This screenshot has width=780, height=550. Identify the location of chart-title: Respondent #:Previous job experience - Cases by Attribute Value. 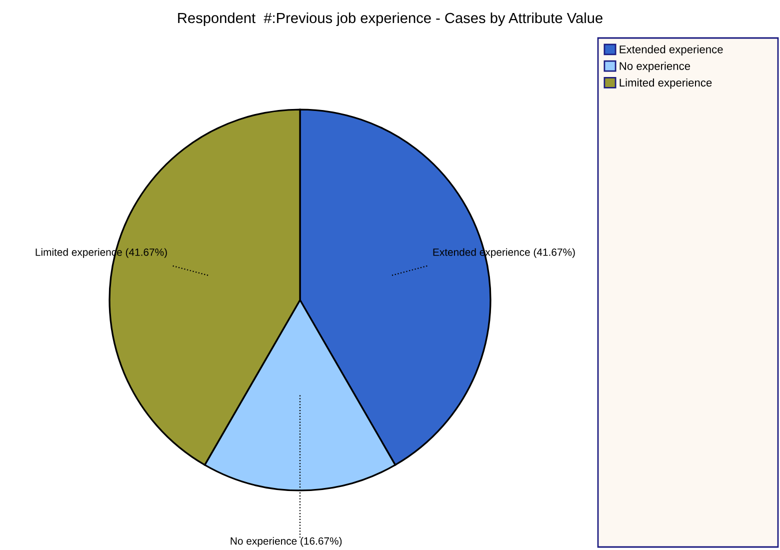
(390, 19).